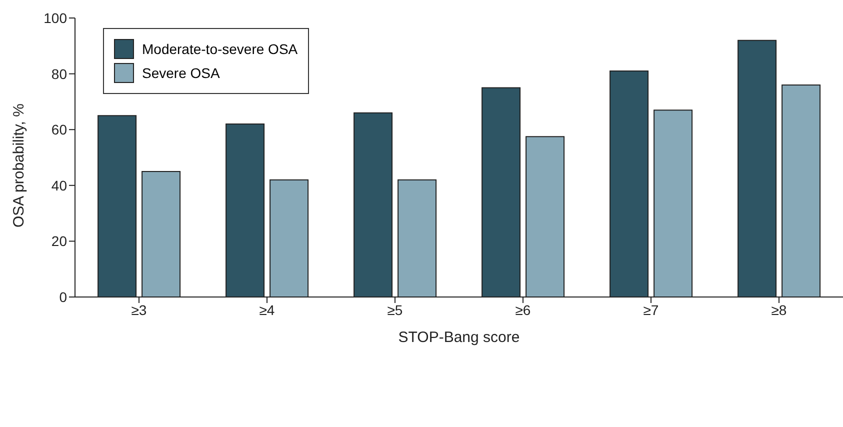  I want to click on x-tick-label: ≥3, so click(139, 310).